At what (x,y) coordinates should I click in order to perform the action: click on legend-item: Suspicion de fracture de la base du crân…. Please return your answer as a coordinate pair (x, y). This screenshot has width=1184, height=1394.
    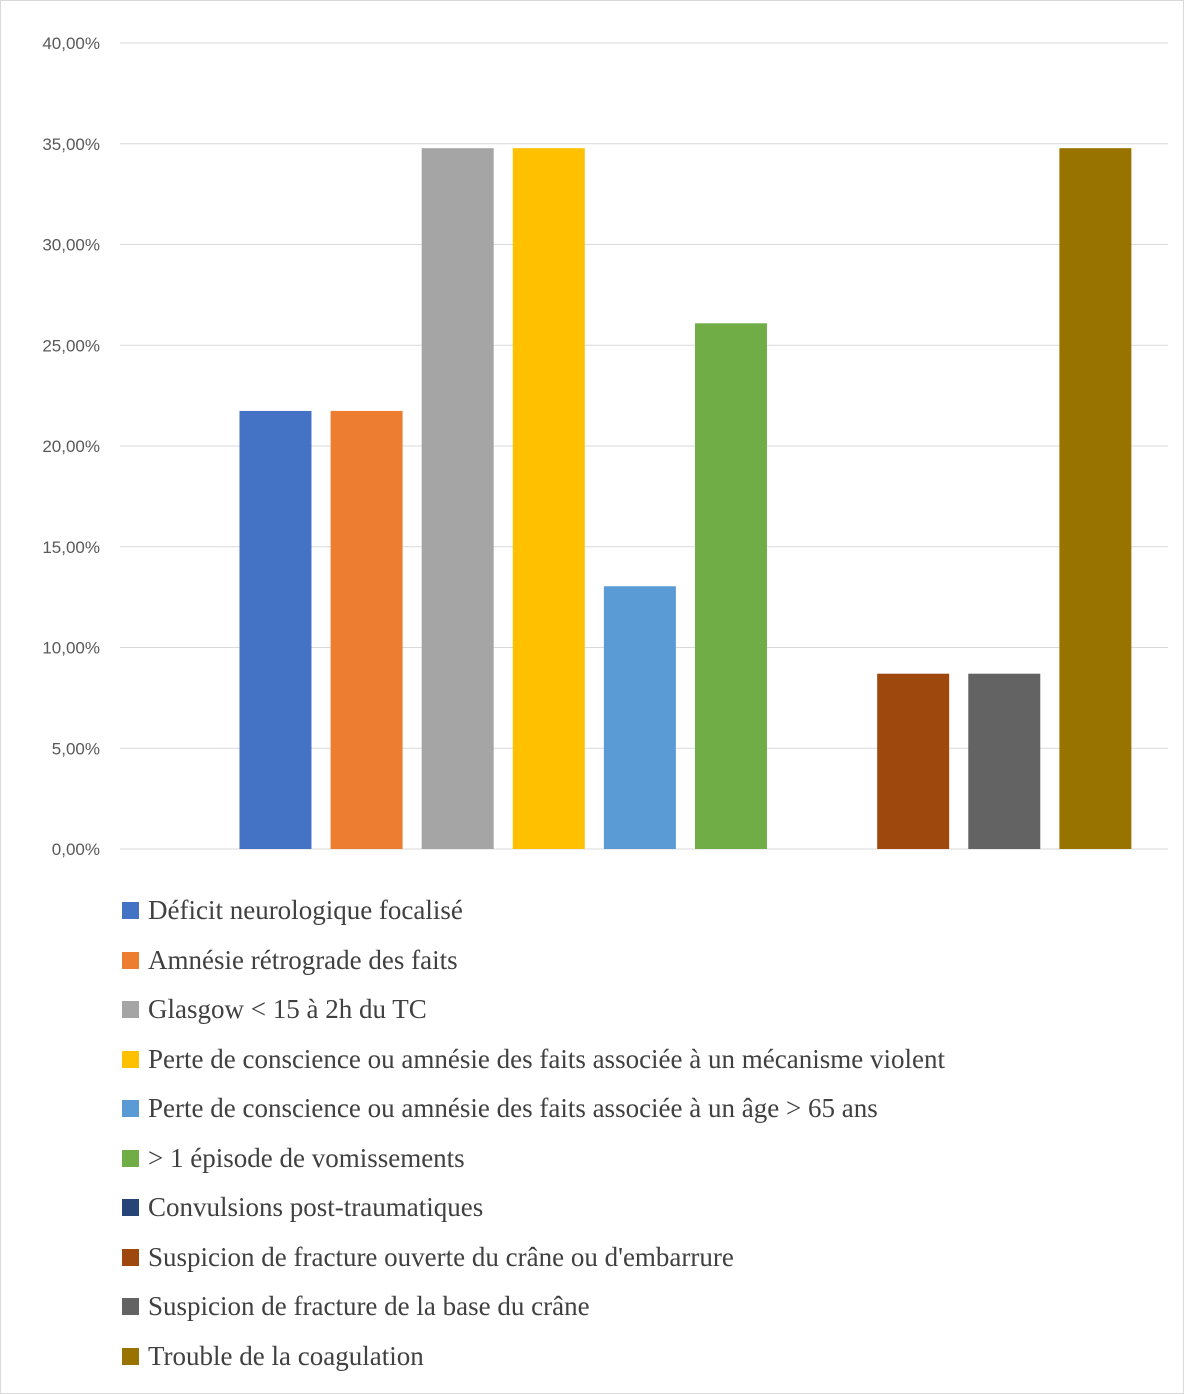
    Looking at the image, I should click on (533, 1307).